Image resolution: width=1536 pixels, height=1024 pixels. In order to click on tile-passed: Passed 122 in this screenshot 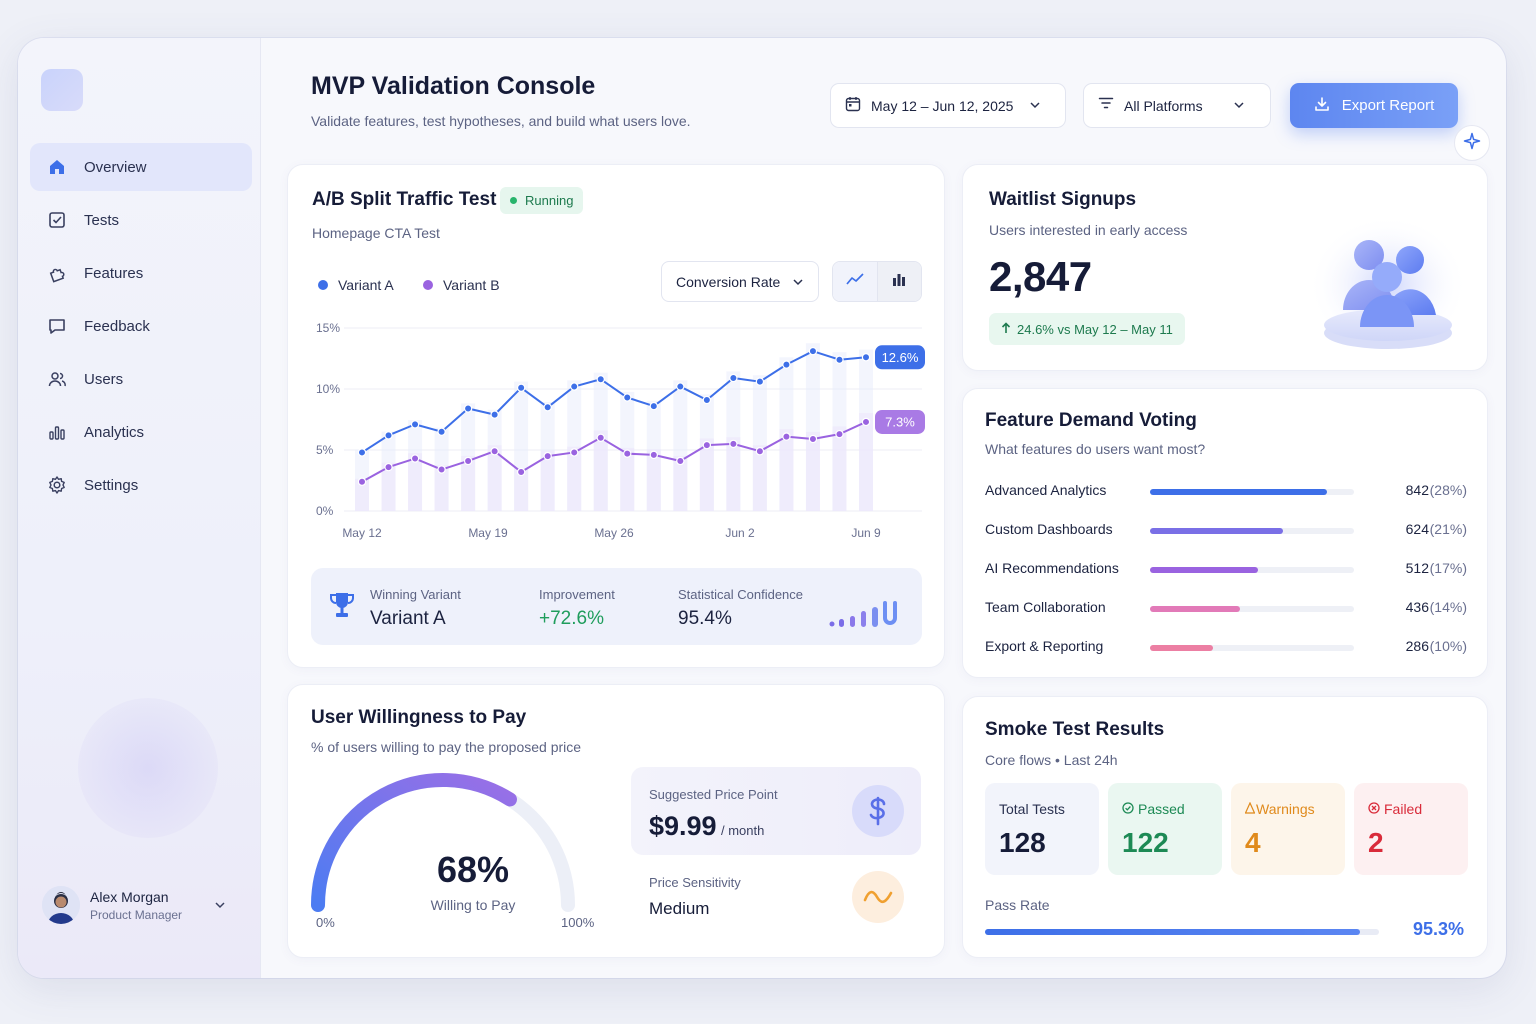, I will do `click(1165, 829)`.